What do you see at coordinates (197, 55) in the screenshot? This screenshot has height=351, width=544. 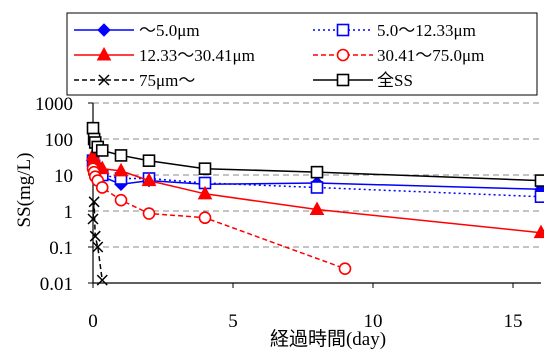 I see `legend-label: 12.33～30.41μm` at bounding box center [197, 55].